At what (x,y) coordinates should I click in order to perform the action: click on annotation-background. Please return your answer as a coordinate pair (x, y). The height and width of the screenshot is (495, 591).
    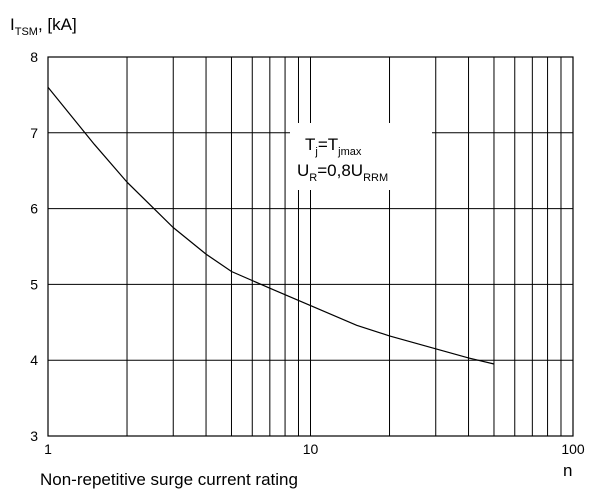
    Looking at the image, I should click on (361, 156).